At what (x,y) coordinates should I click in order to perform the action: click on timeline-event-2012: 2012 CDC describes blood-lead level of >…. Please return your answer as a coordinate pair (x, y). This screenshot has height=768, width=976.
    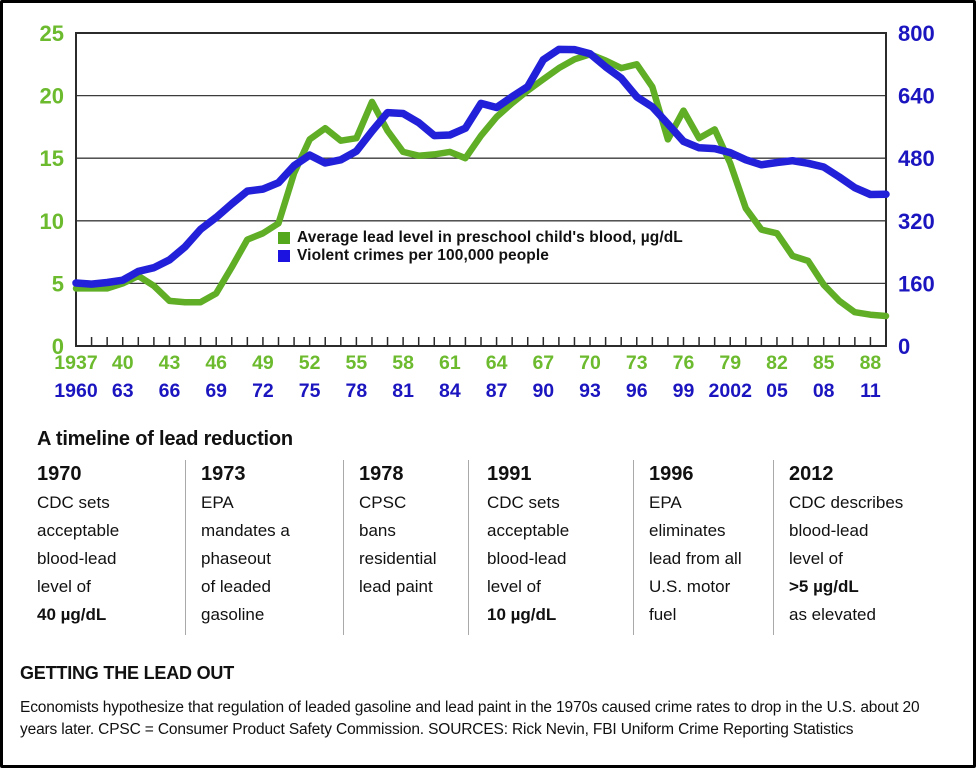
    Looking at the image, I should click on (863, 547).